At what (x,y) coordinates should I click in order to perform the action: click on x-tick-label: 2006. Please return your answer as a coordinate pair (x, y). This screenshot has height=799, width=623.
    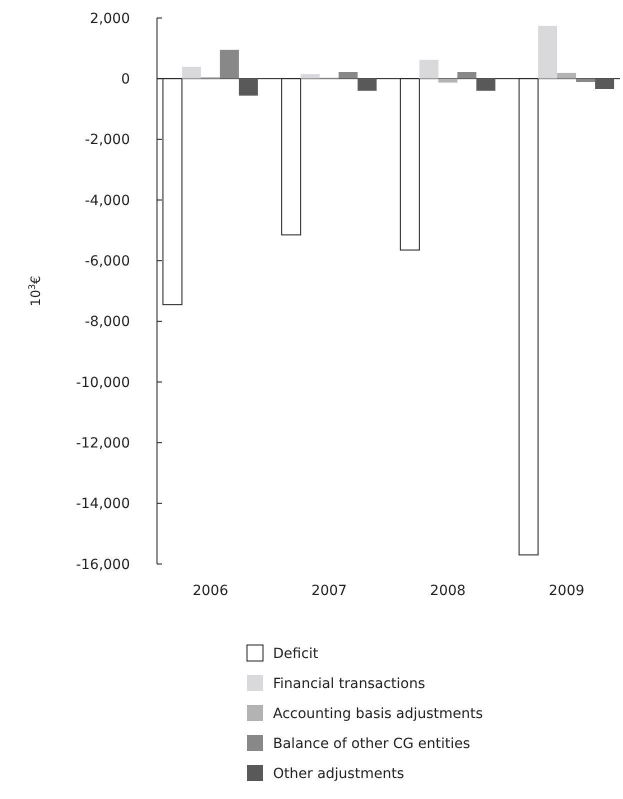
    Looking at the image, I should click on (210, 591).